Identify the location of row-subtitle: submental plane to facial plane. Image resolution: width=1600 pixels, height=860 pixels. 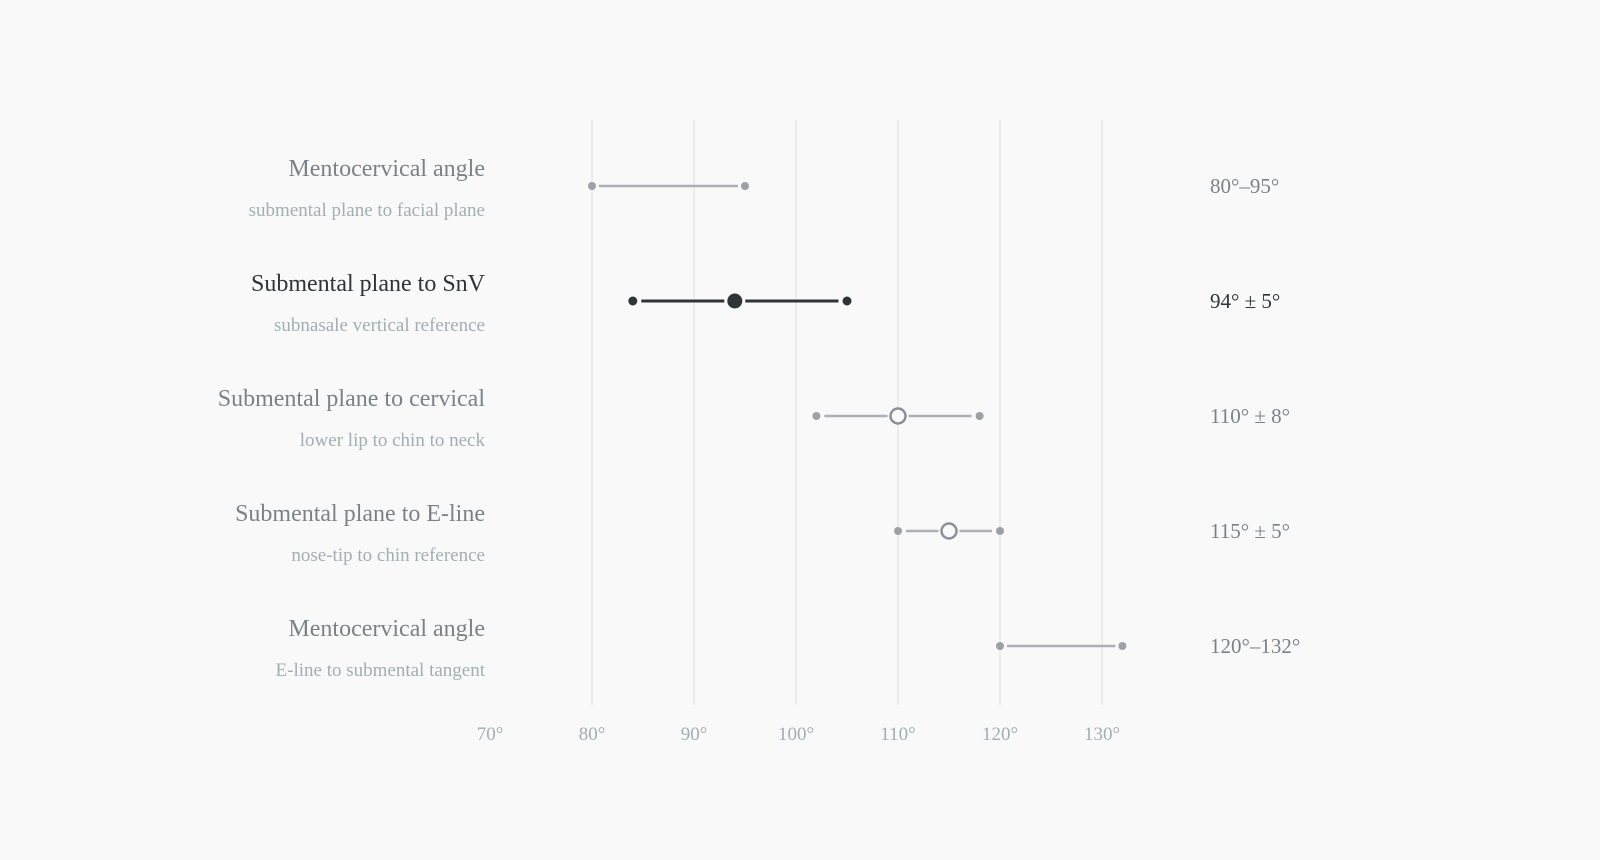
(367, 210).